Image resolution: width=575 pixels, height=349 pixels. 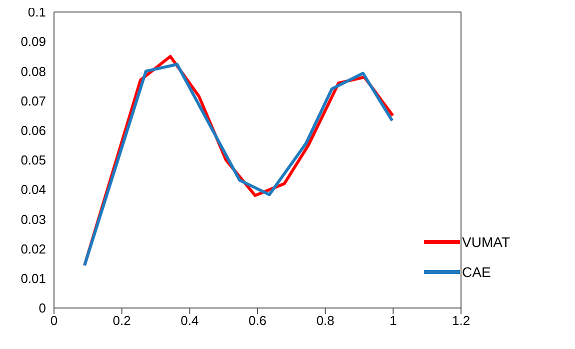 I want to click on y-tick-label: 0.03, so click(x=33, y=219).